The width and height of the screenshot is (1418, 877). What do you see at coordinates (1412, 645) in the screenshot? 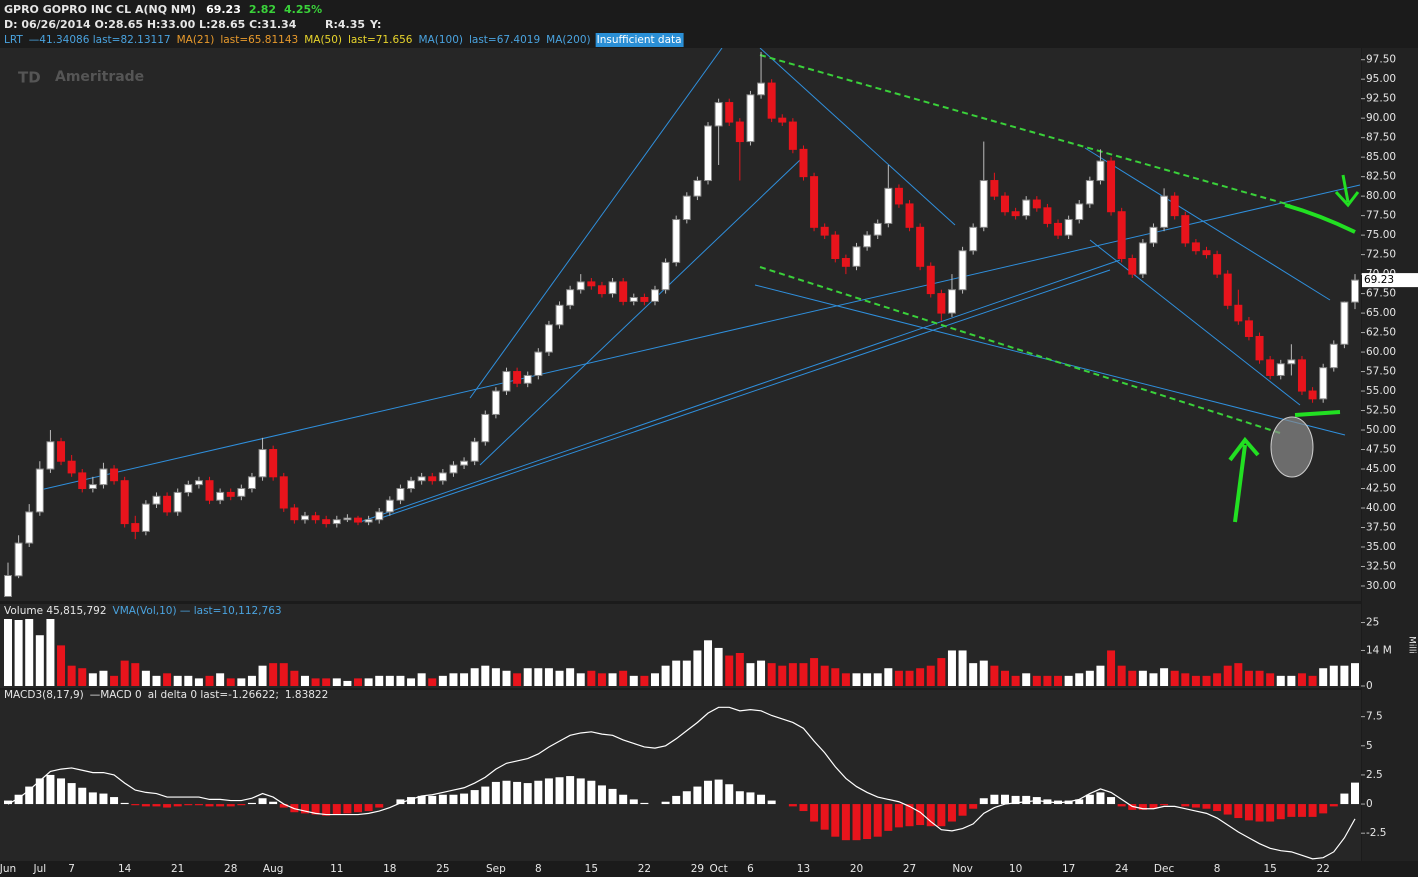
I see `volume-axis-label: Milli` at bounding box center [1412, 645].